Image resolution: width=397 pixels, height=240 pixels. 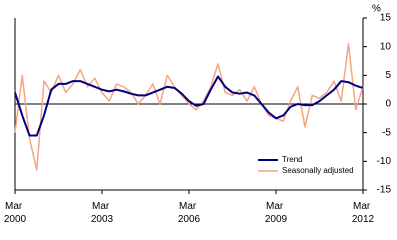 I want to click on y-tick-label: 5, so click(x=388, y=75).